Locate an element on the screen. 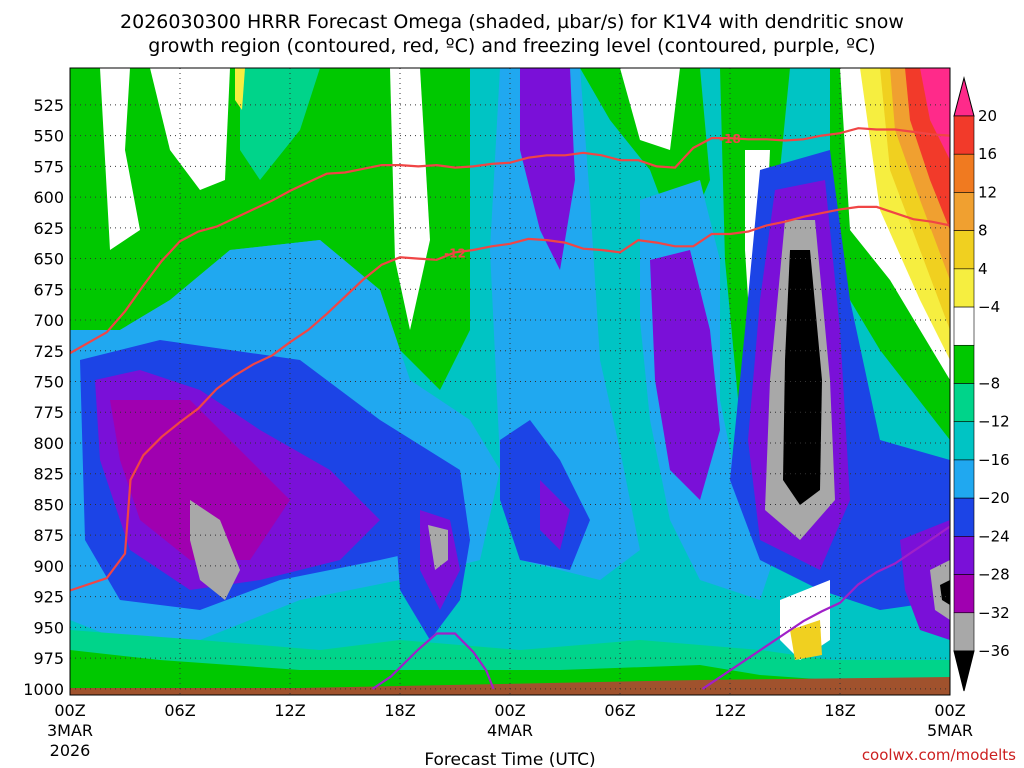  y-tick-label: 1000 is located at coordinates (43, 689).